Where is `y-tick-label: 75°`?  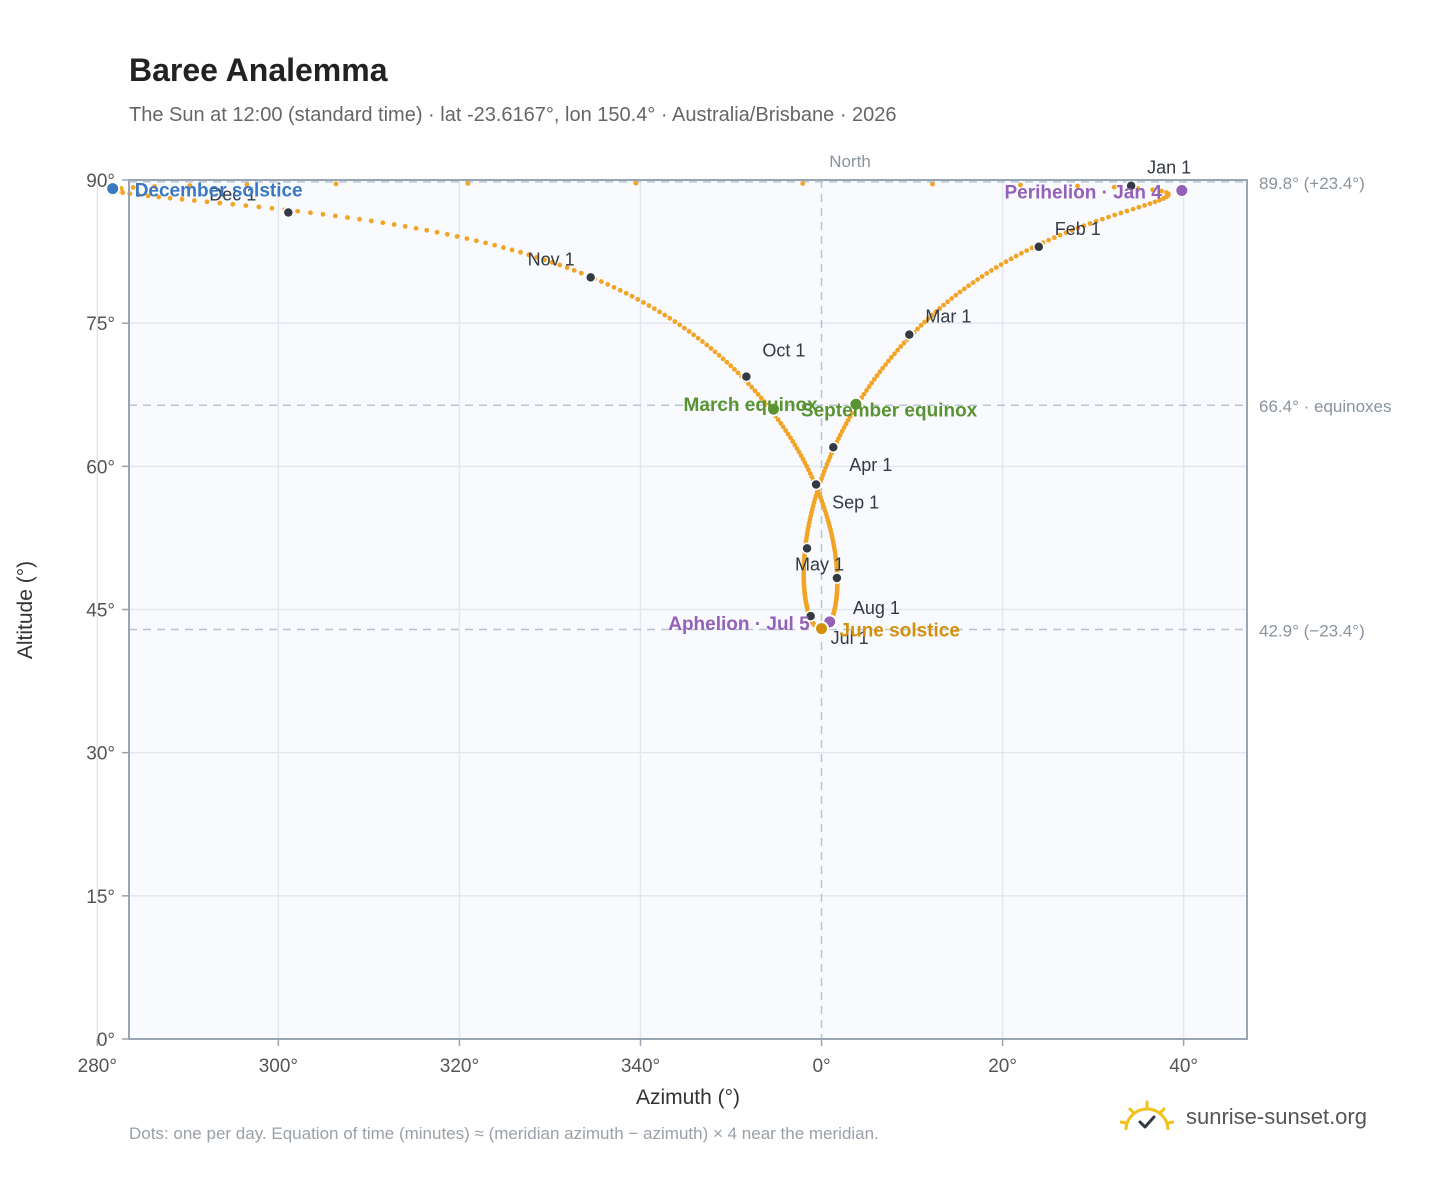
y-tick-label: 75° is located at coordinates (100, 324).